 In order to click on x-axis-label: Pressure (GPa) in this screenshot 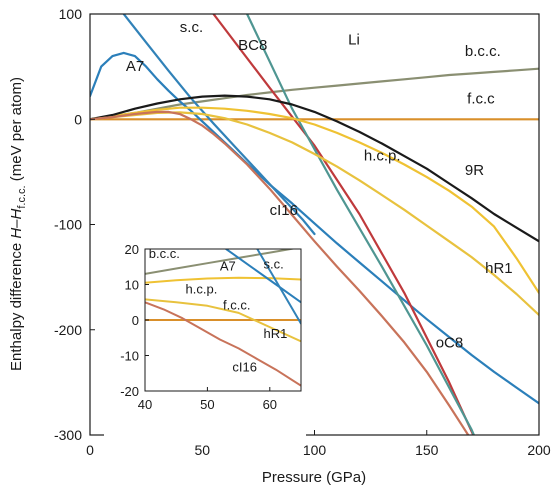, I will do `click(314, 477)`.